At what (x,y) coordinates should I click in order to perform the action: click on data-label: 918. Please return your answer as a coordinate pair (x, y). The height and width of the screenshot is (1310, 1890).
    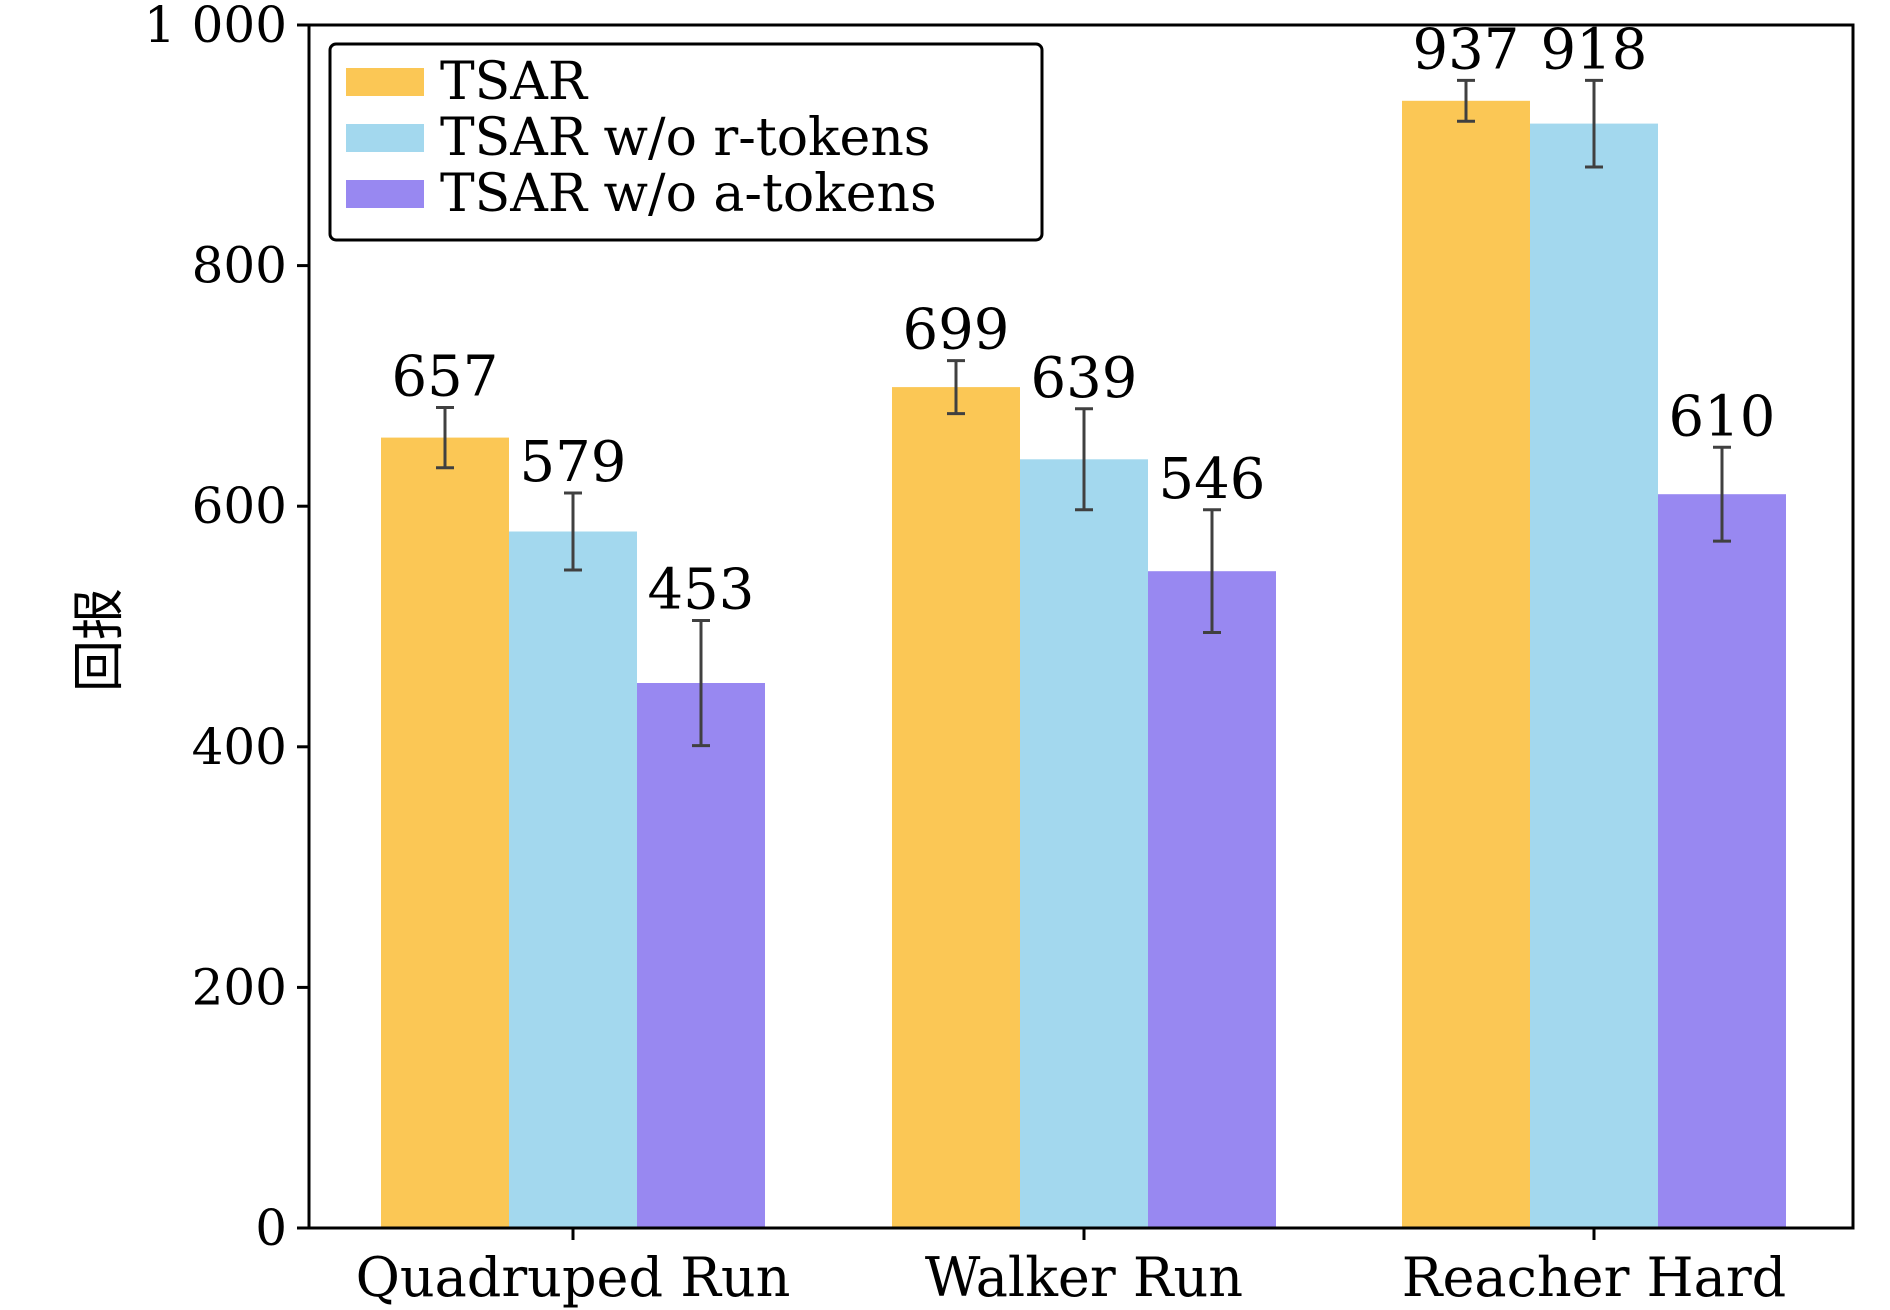
    Looking at the image, I should click on (1594, 49).